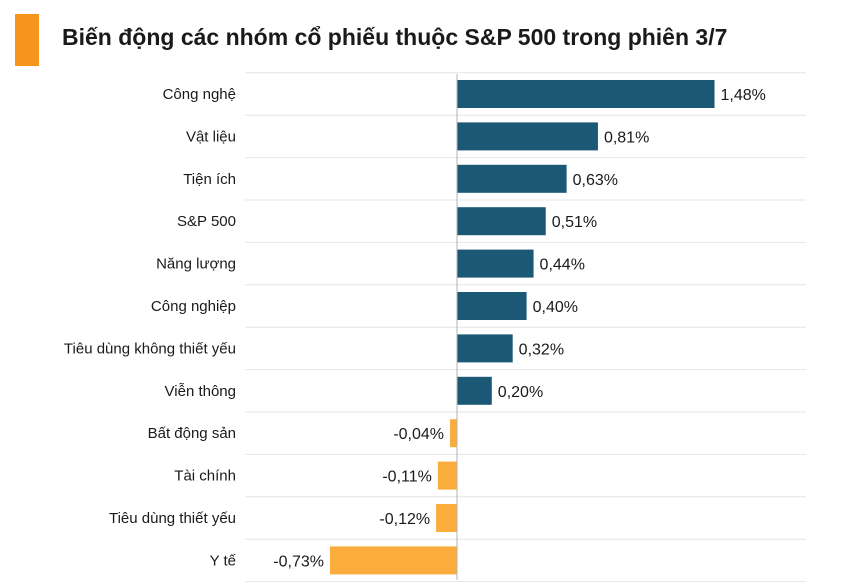 This screenshot has width=851, height=584. What do you see at coordinates (520, 392) in the screenshot?
I see `value-label: 0,20%` at bounding box center [520, 392].